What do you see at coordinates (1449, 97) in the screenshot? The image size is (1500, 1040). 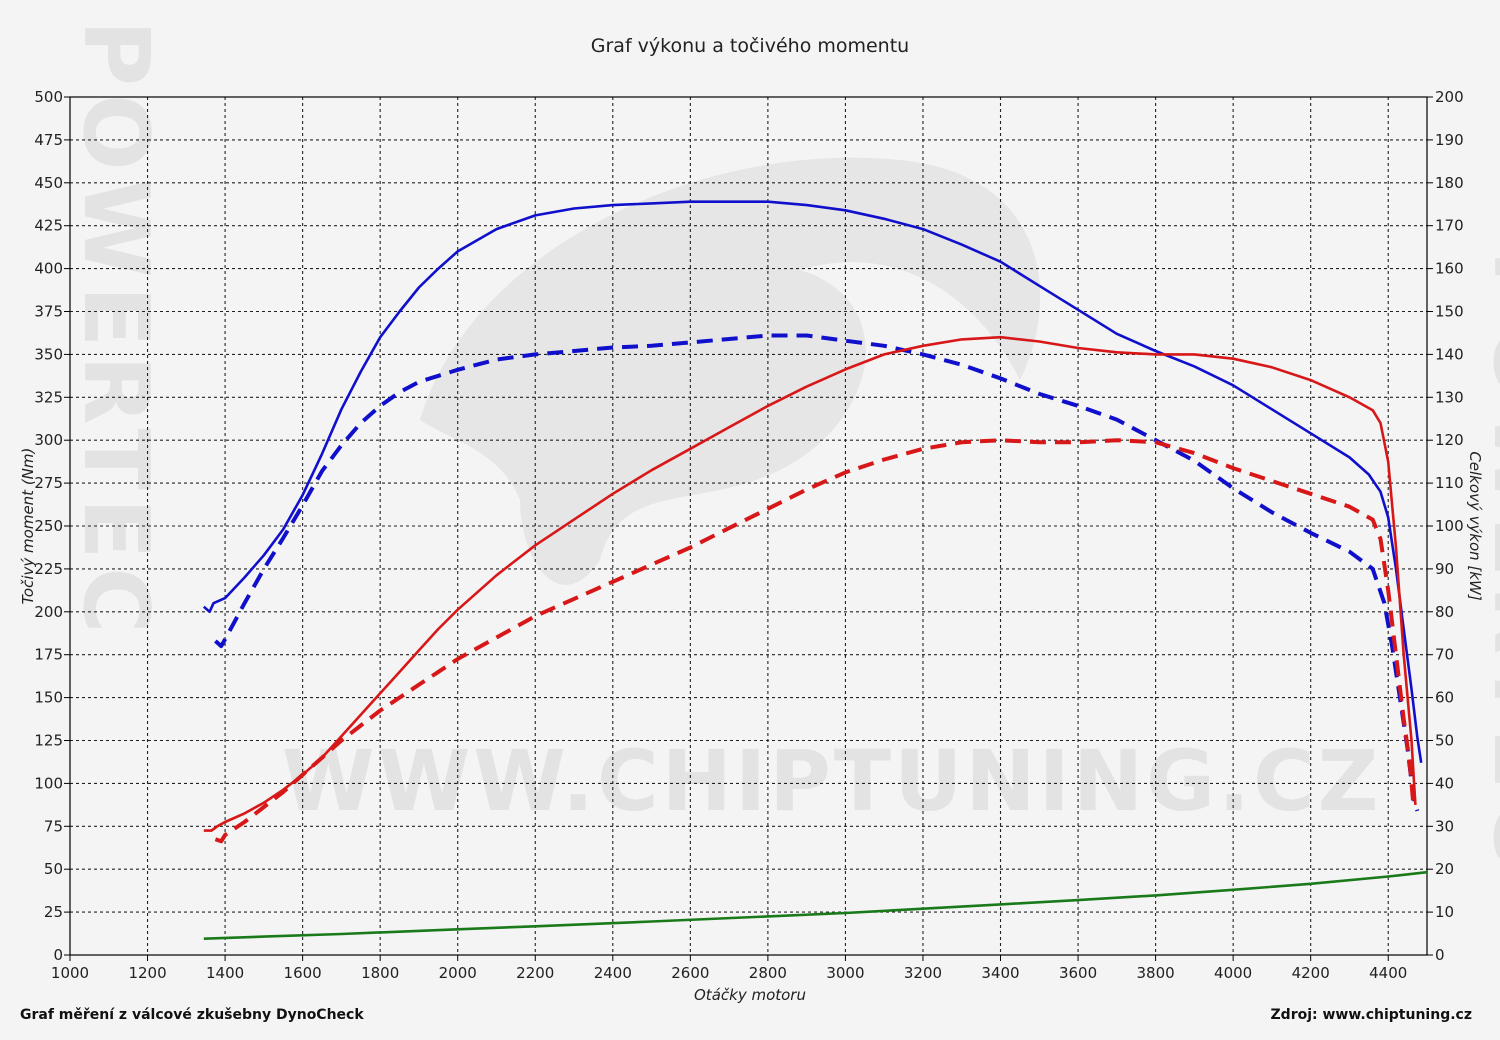 I see `y-tick-label-right: 200` at bounding box center [1449, 97].